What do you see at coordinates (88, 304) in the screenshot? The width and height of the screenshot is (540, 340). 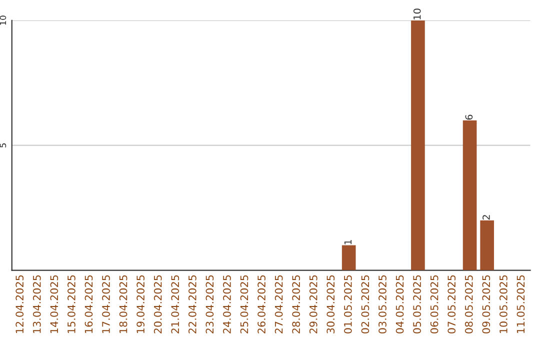 I see `x-tick-label: 16.04.2025` at bounding box center [88, 304].